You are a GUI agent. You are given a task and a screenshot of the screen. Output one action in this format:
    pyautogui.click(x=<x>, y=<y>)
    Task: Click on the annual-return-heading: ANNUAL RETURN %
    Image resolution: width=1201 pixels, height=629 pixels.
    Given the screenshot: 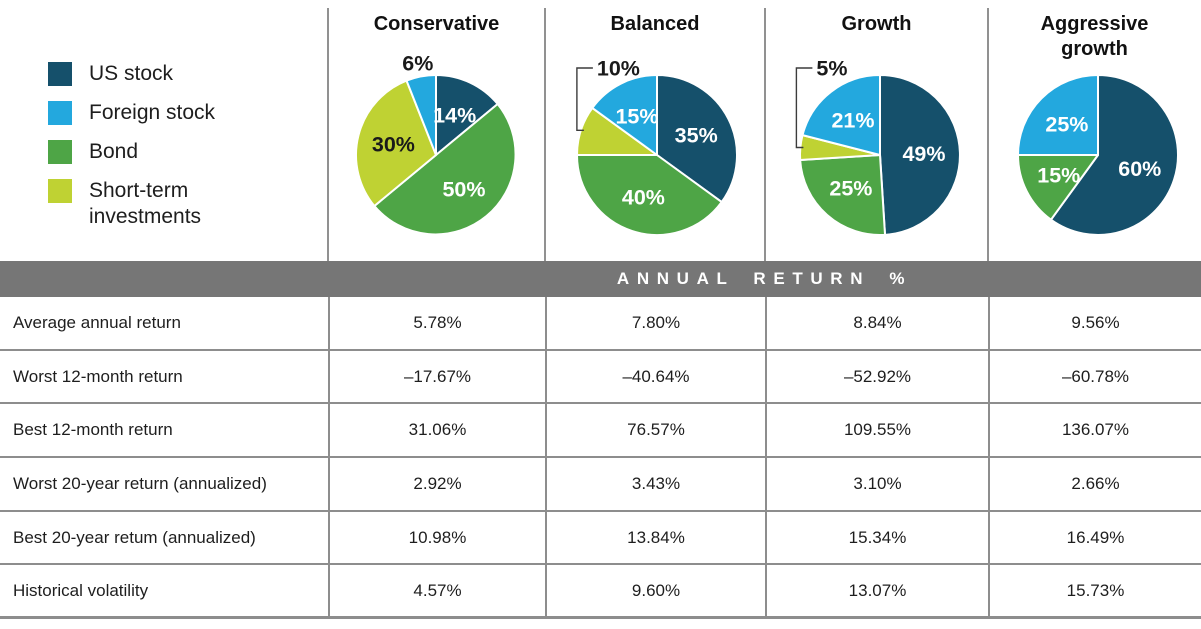 What is the action you would take?
    pyautogui.click(x=764, y=278)
    